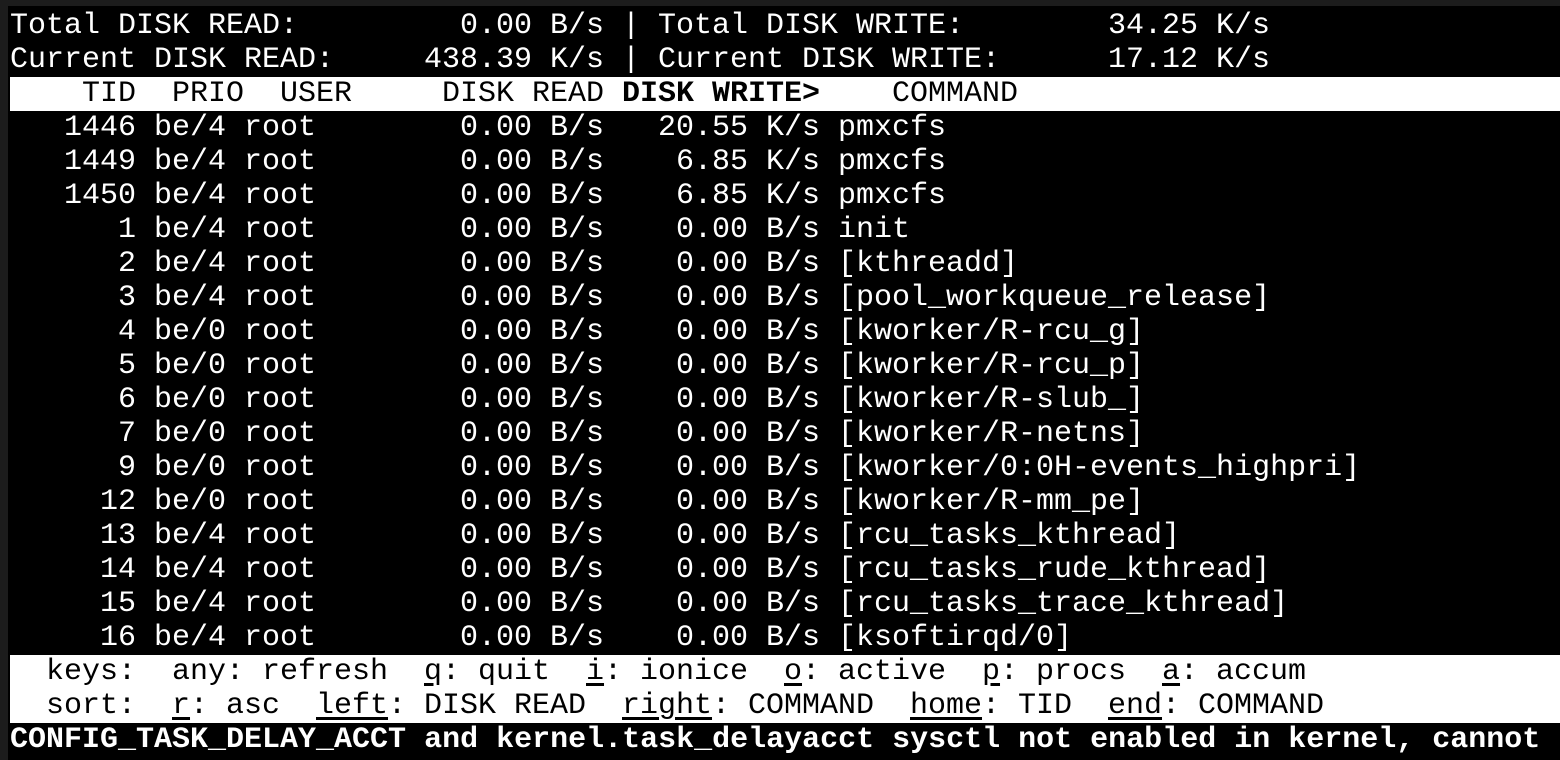 The image size is (1560, 760). I want to click on total-write-label: Total DISK WRITE:, so click(811, 26).